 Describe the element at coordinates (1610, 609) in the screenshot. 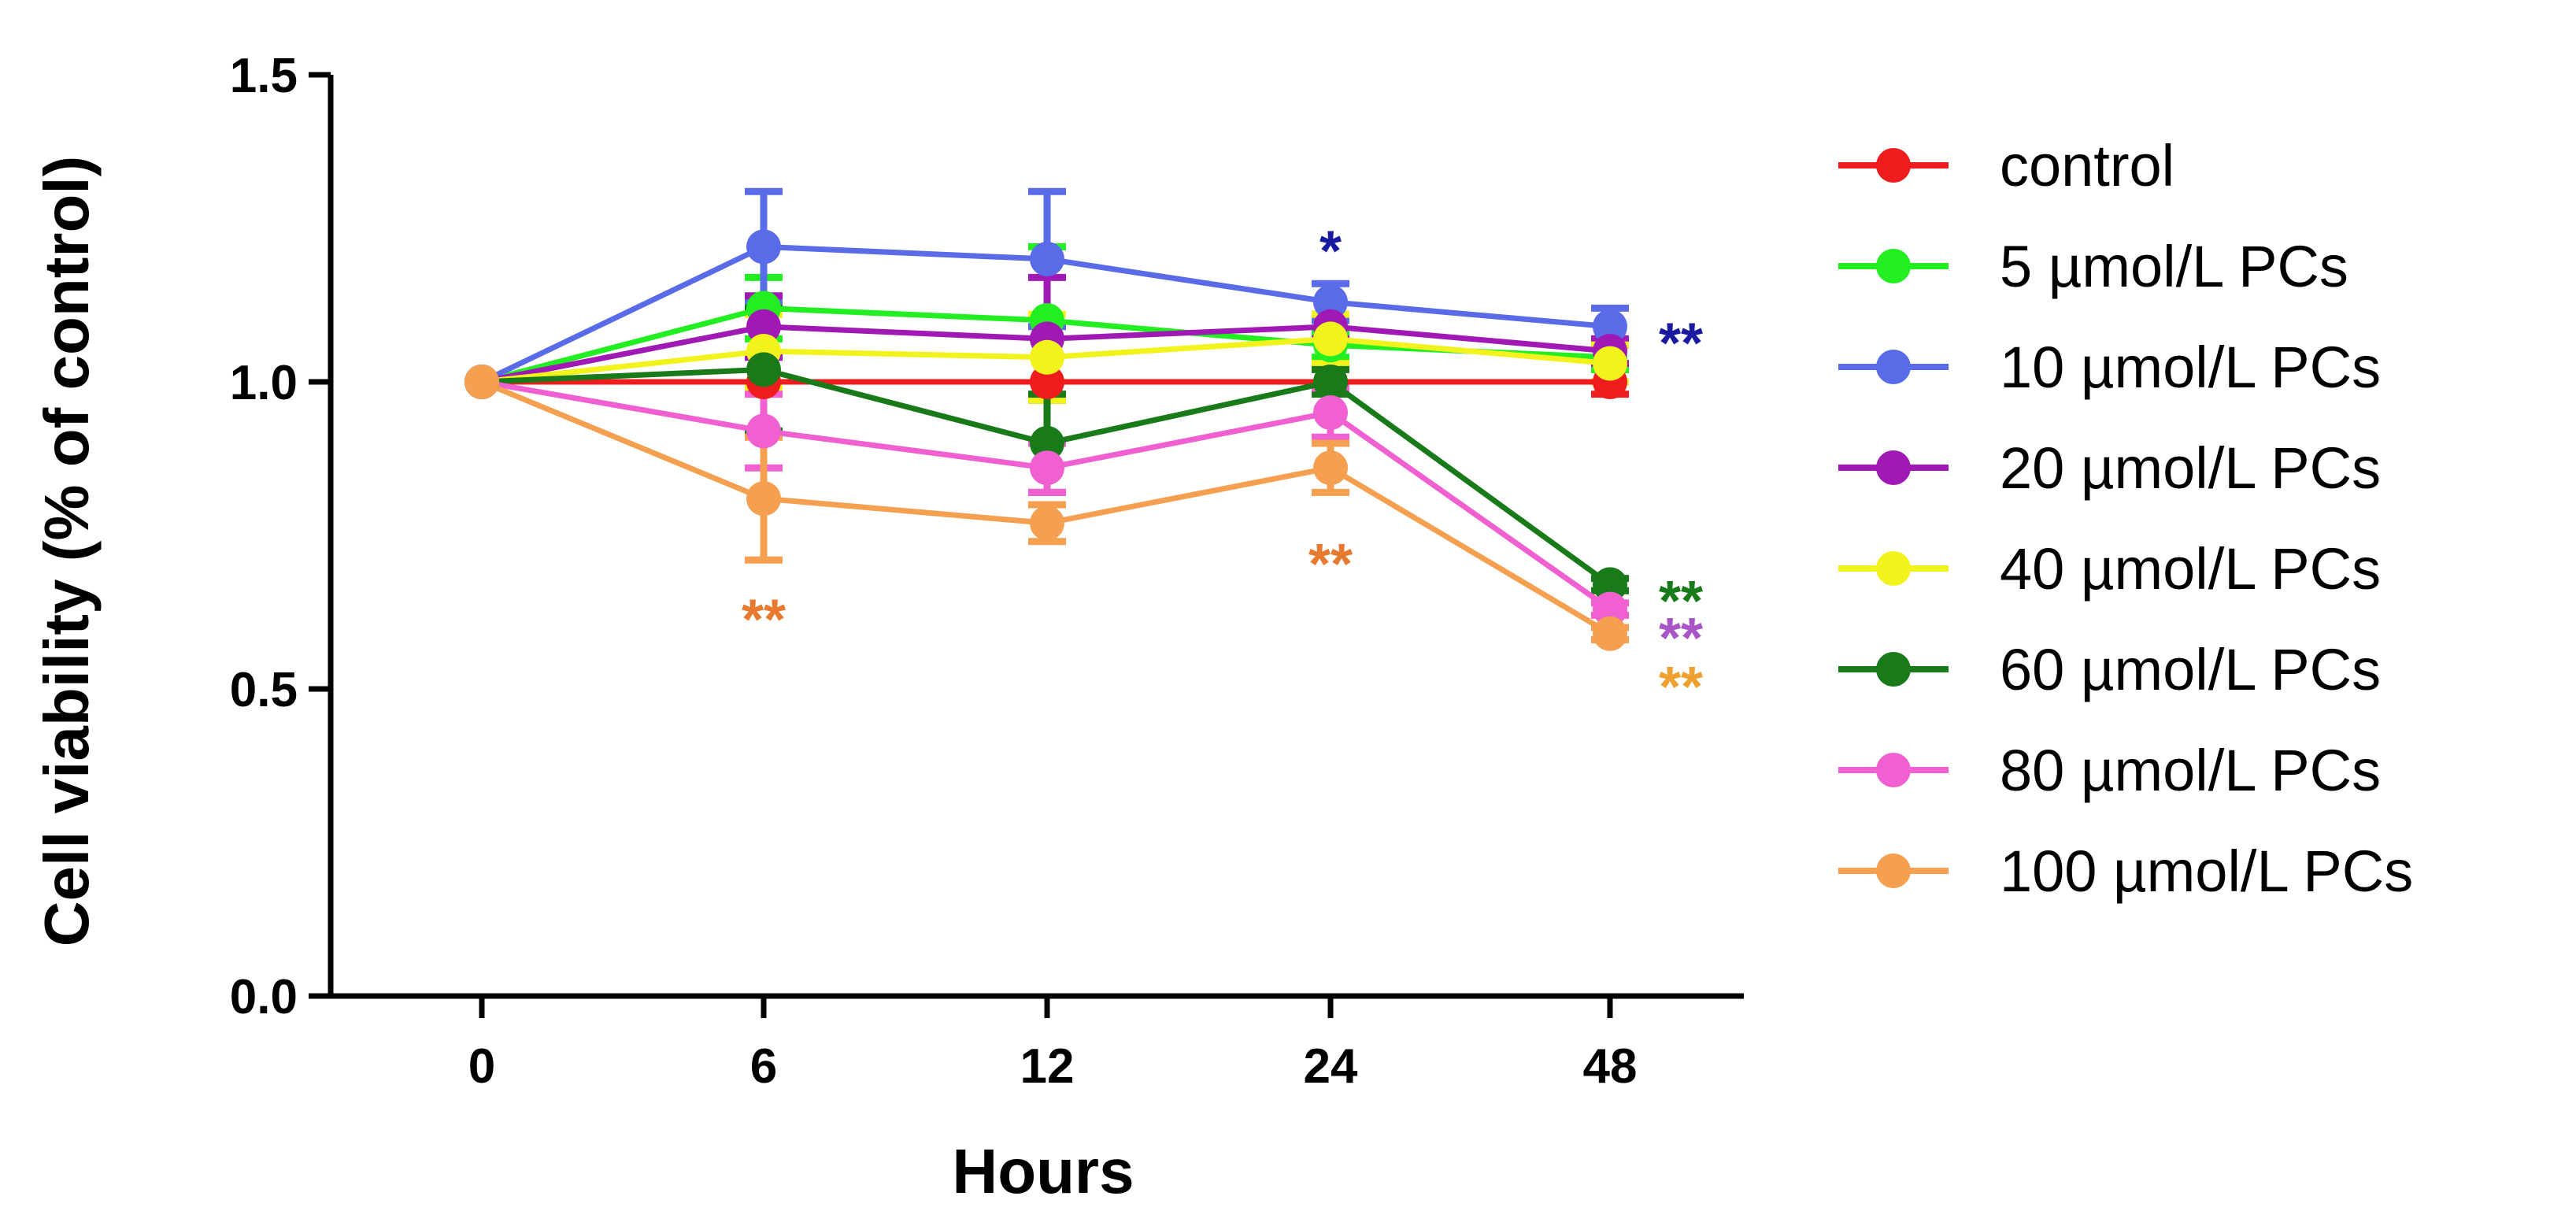

I see `marker-s6-p4` at that location.